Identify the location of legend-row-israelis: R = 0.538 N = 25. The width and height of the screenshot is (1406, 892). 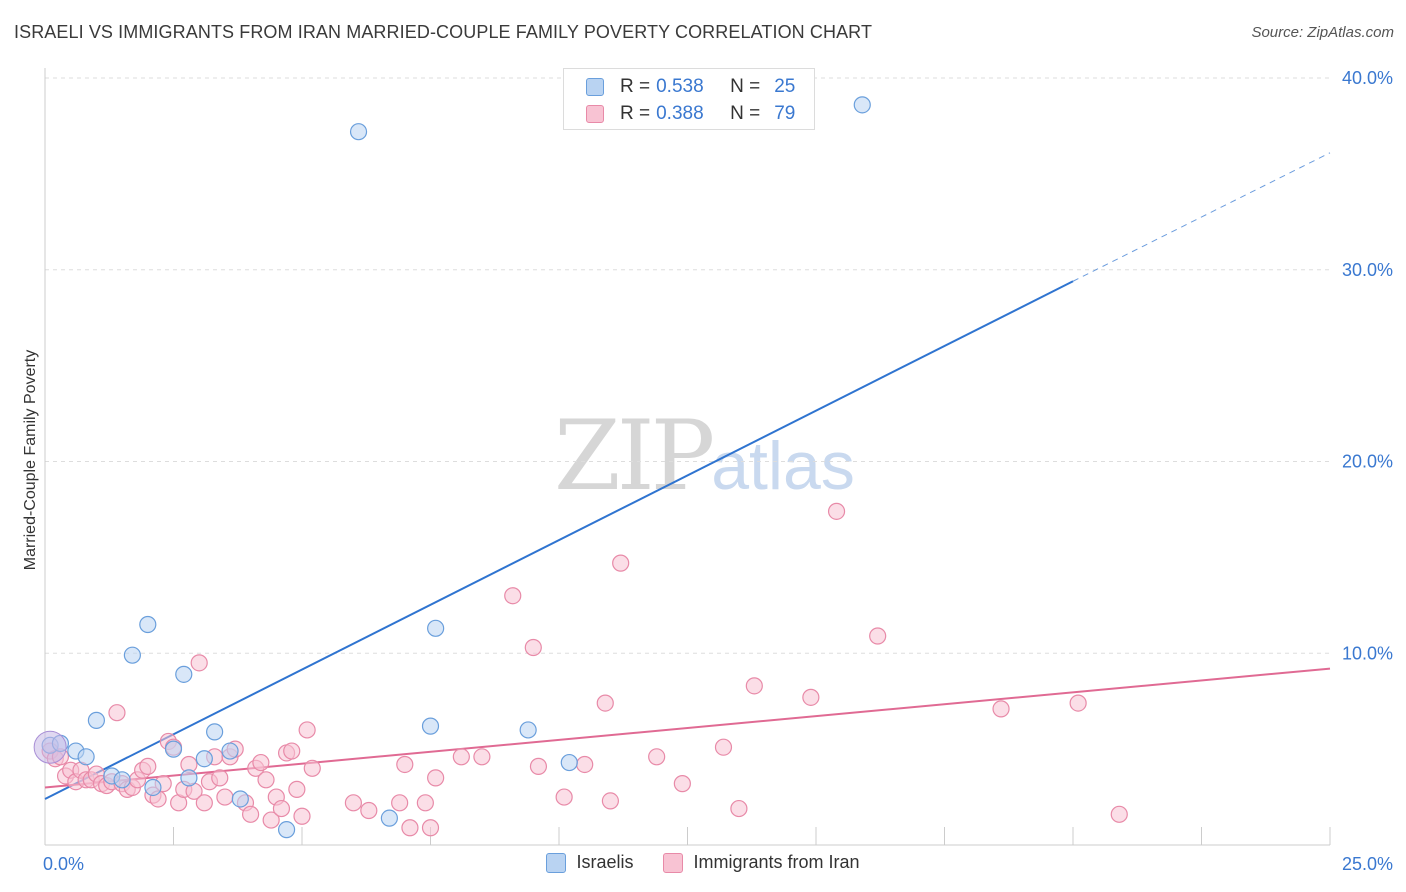
(690, 87).